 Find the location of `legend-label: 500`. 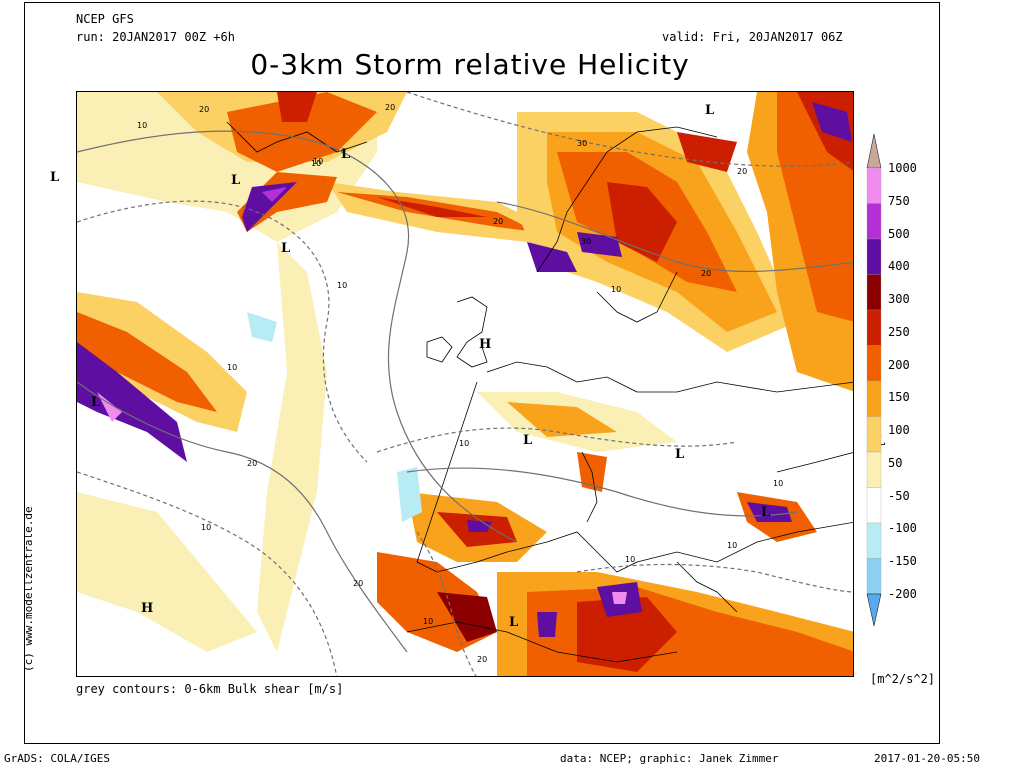

legend-label: 500 is located at coordinates (899, 233).